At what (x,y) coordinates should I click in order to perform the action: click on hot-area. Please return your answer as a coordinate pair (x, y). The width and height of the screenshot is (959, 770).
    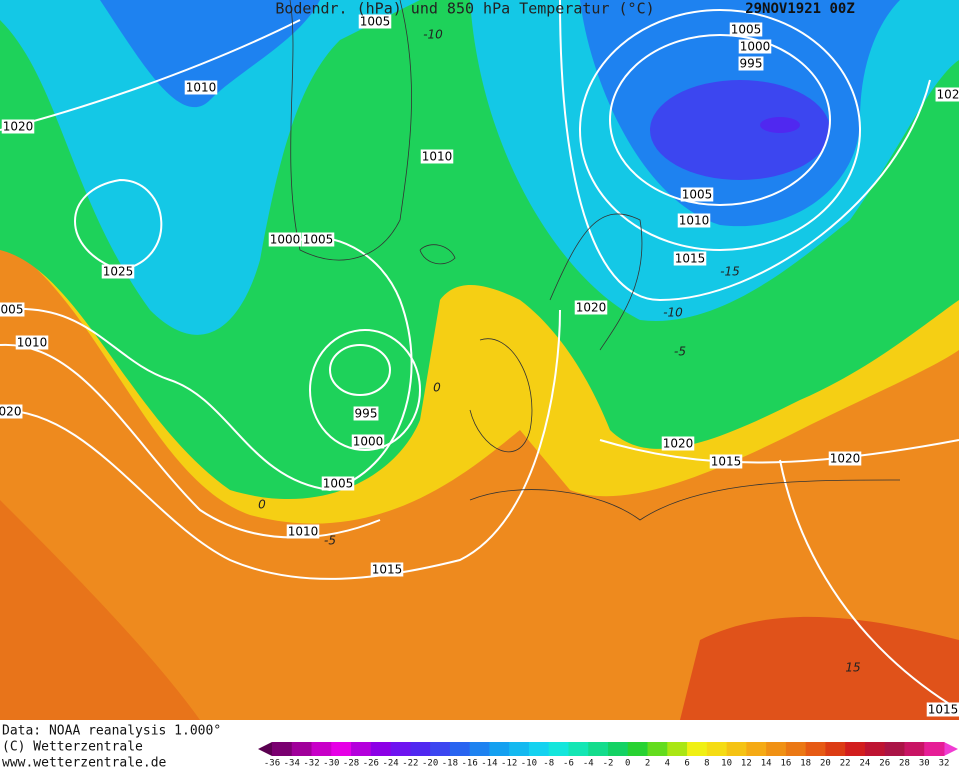
    Looking at the image, I should click on (819, 668).